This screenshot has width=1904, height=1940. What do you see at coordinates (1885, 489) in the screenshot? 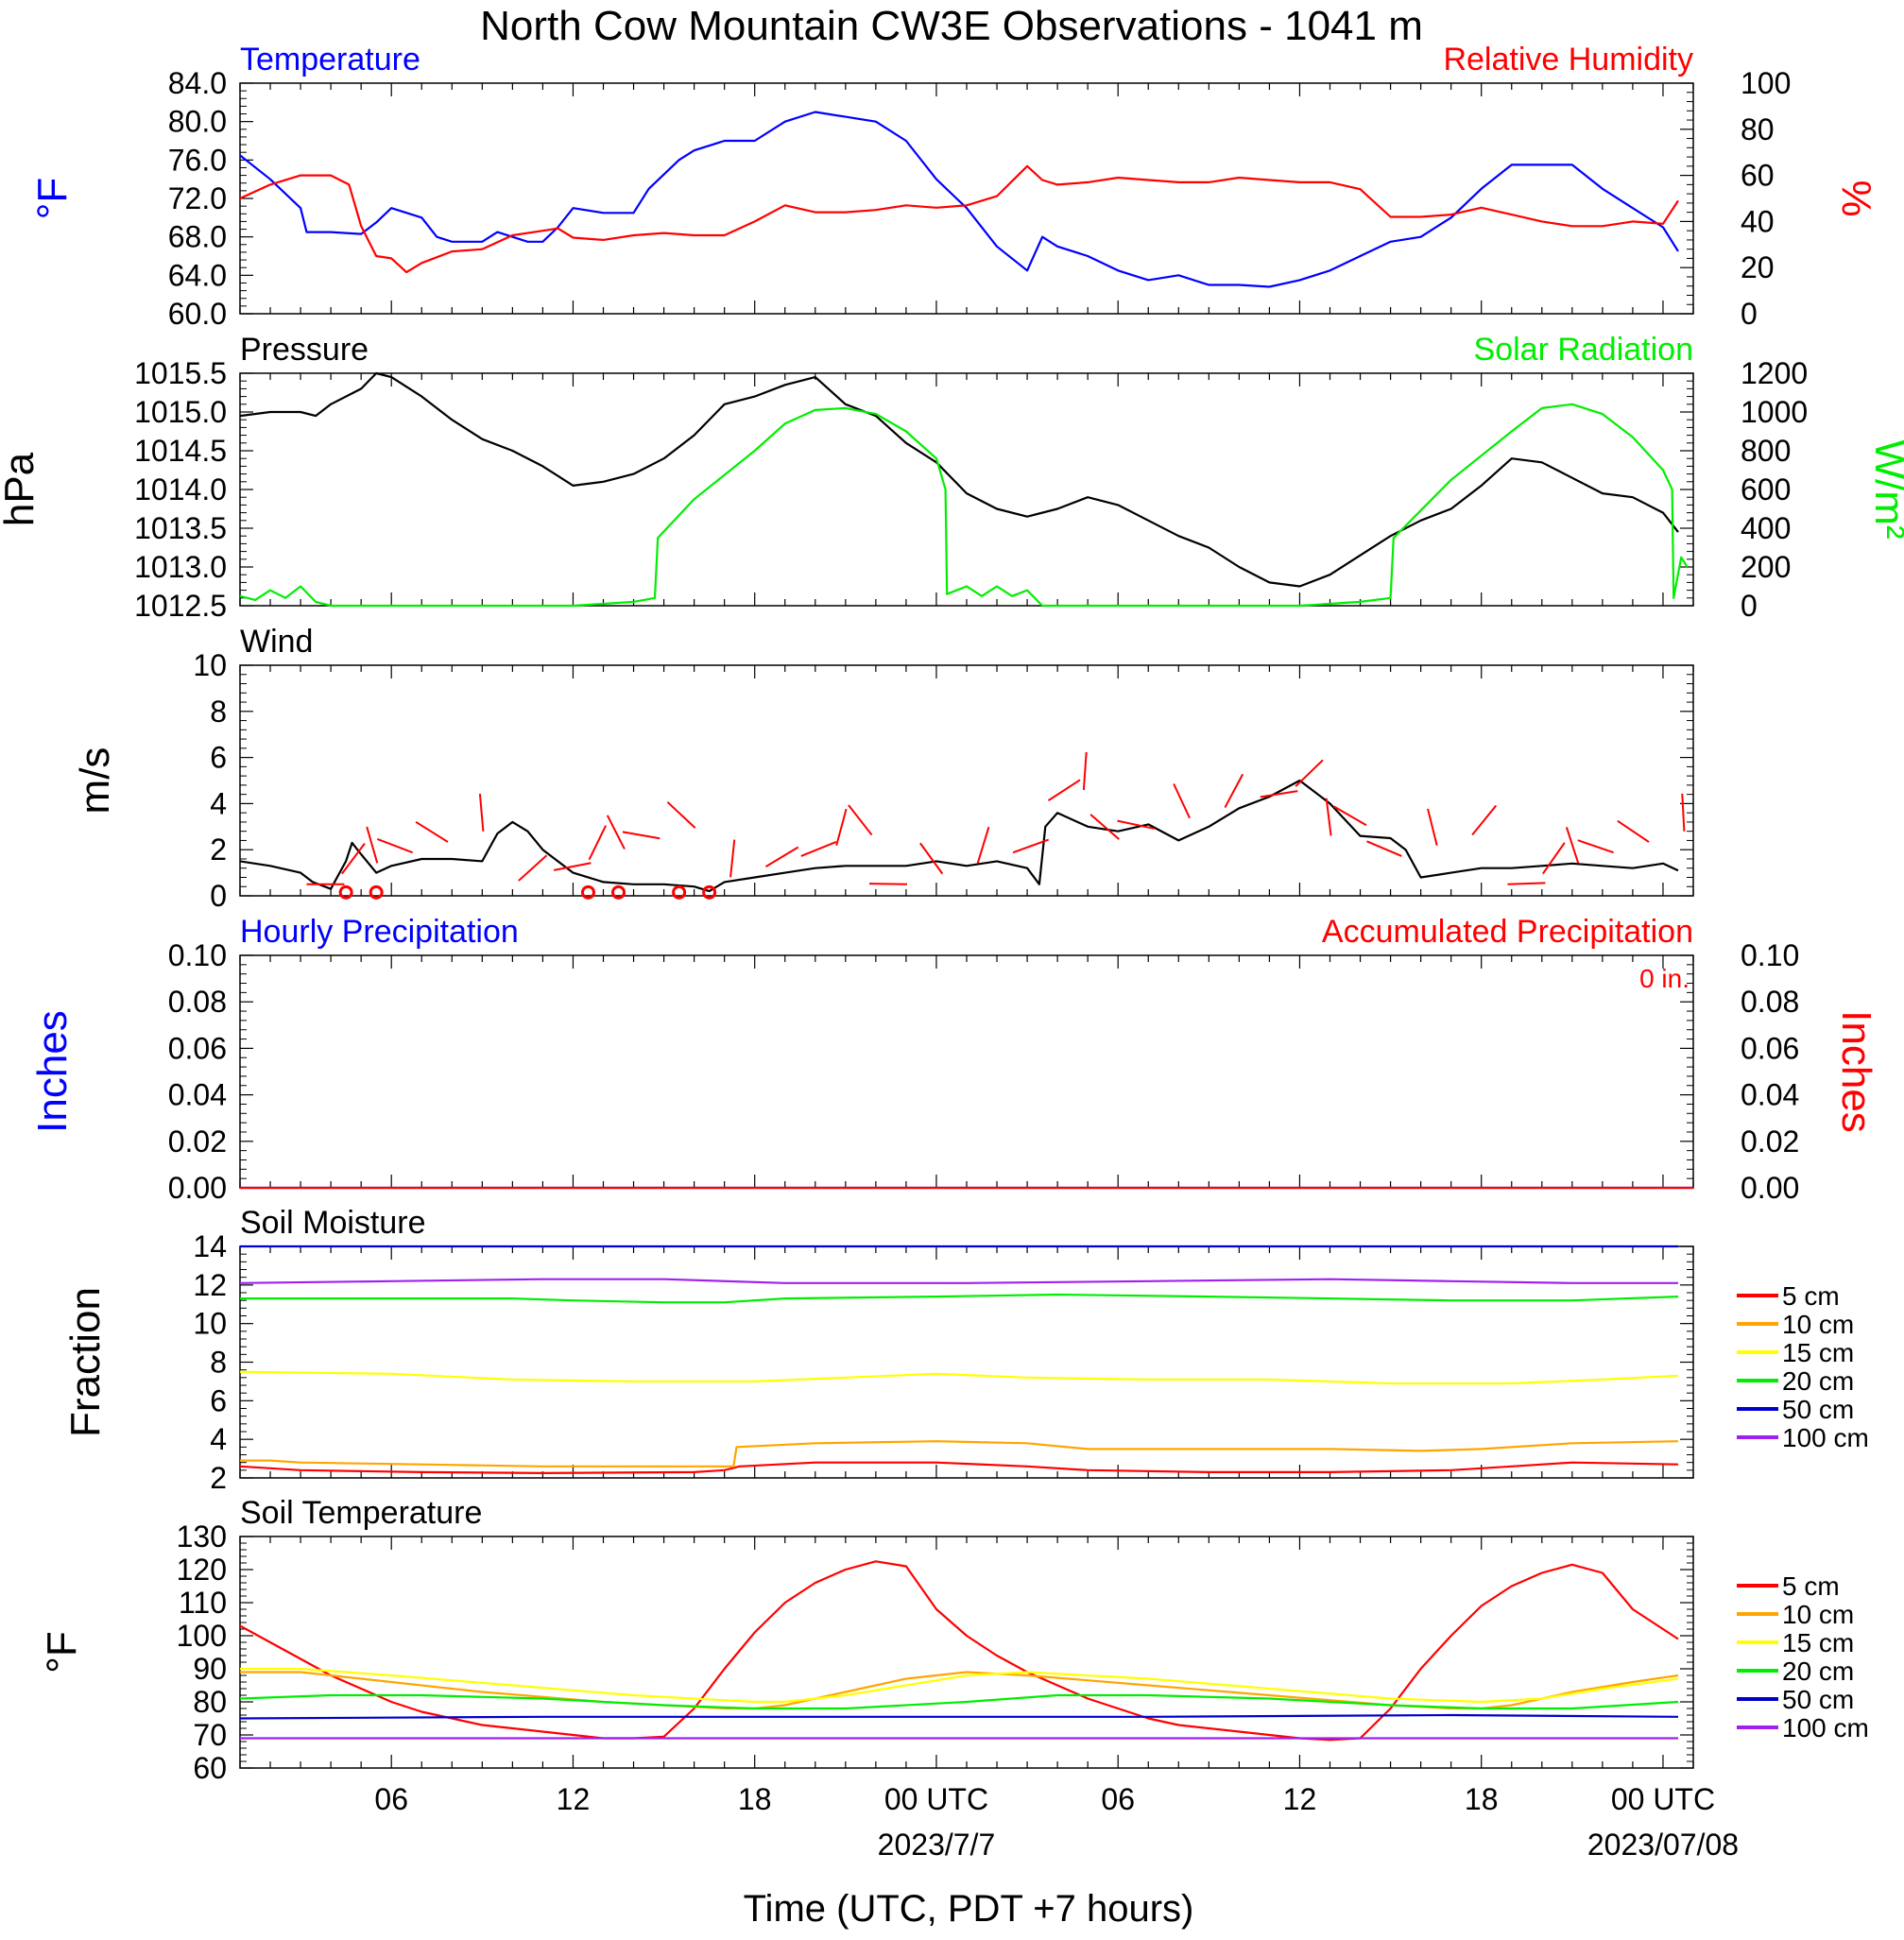
I see `right-unit-label: W/m²` at bounding box center [1885, 489].